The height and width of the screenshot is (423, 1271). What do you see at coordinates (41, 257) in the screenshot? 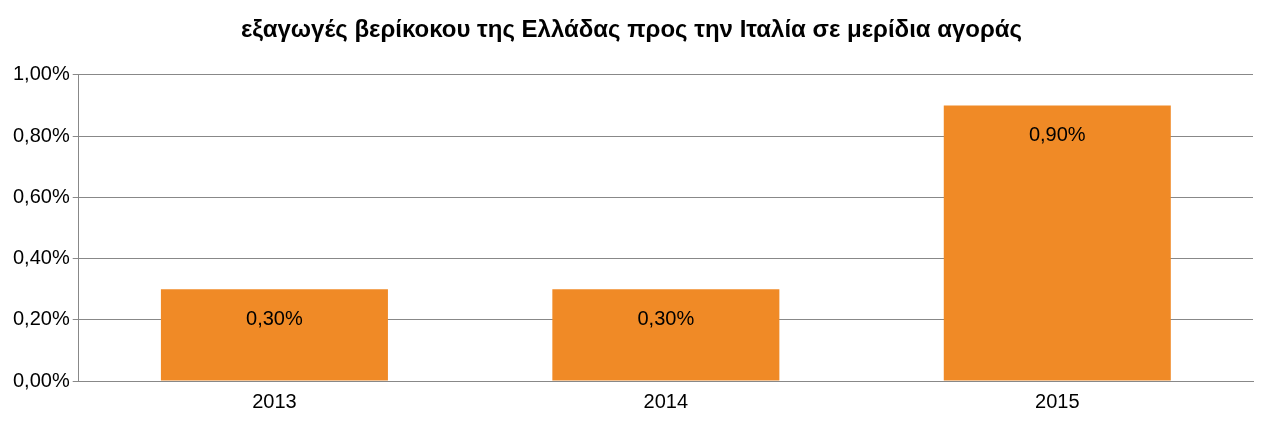
I see `y-tick-label: 0,40%` at bounding box center [41, 257].